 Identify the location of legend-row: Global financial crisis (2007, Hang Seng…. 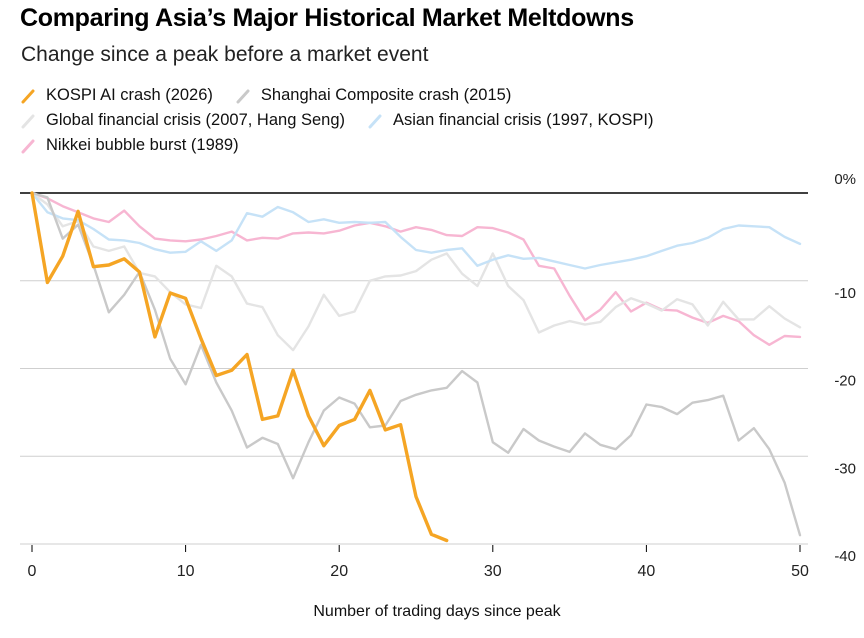
(440, 120).